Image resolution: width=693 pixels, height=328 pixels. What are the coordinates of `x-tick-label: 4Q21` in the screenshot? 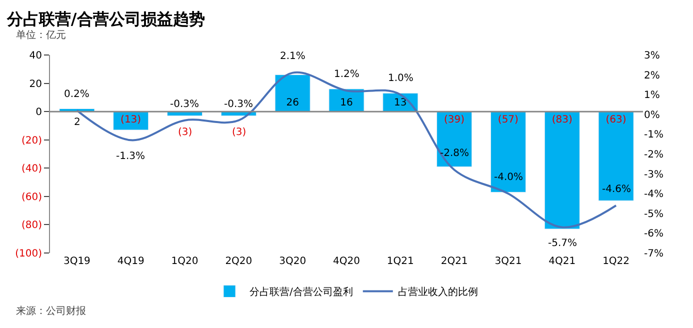 It's located at (562, 261).